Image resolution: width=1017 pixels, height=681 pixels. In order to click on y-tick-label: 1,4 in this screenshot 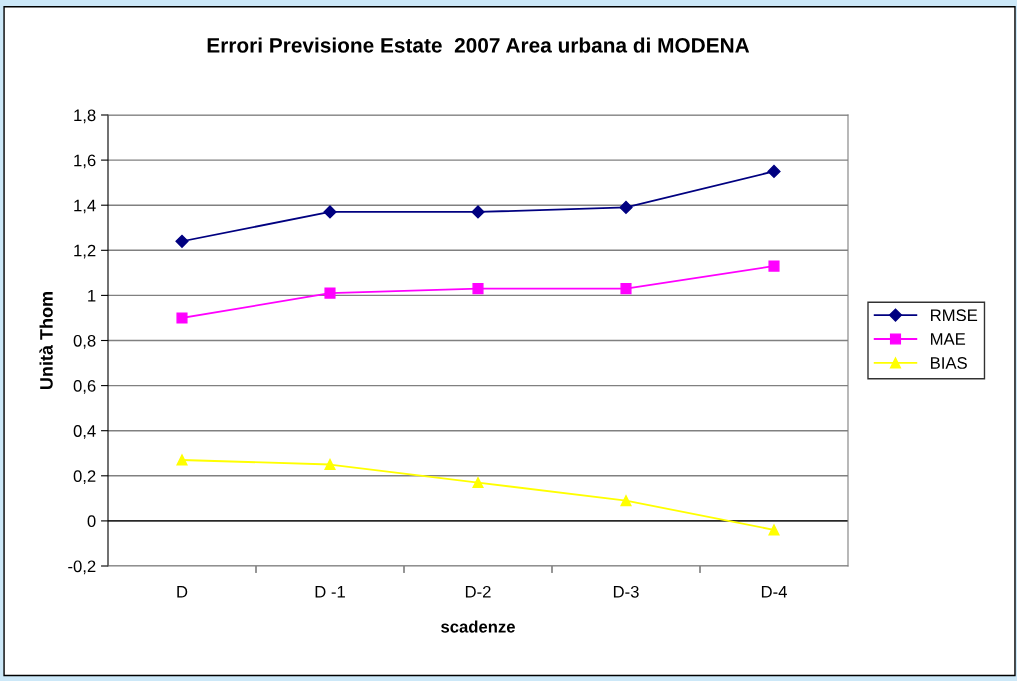, I will do `click(85, 206)`.